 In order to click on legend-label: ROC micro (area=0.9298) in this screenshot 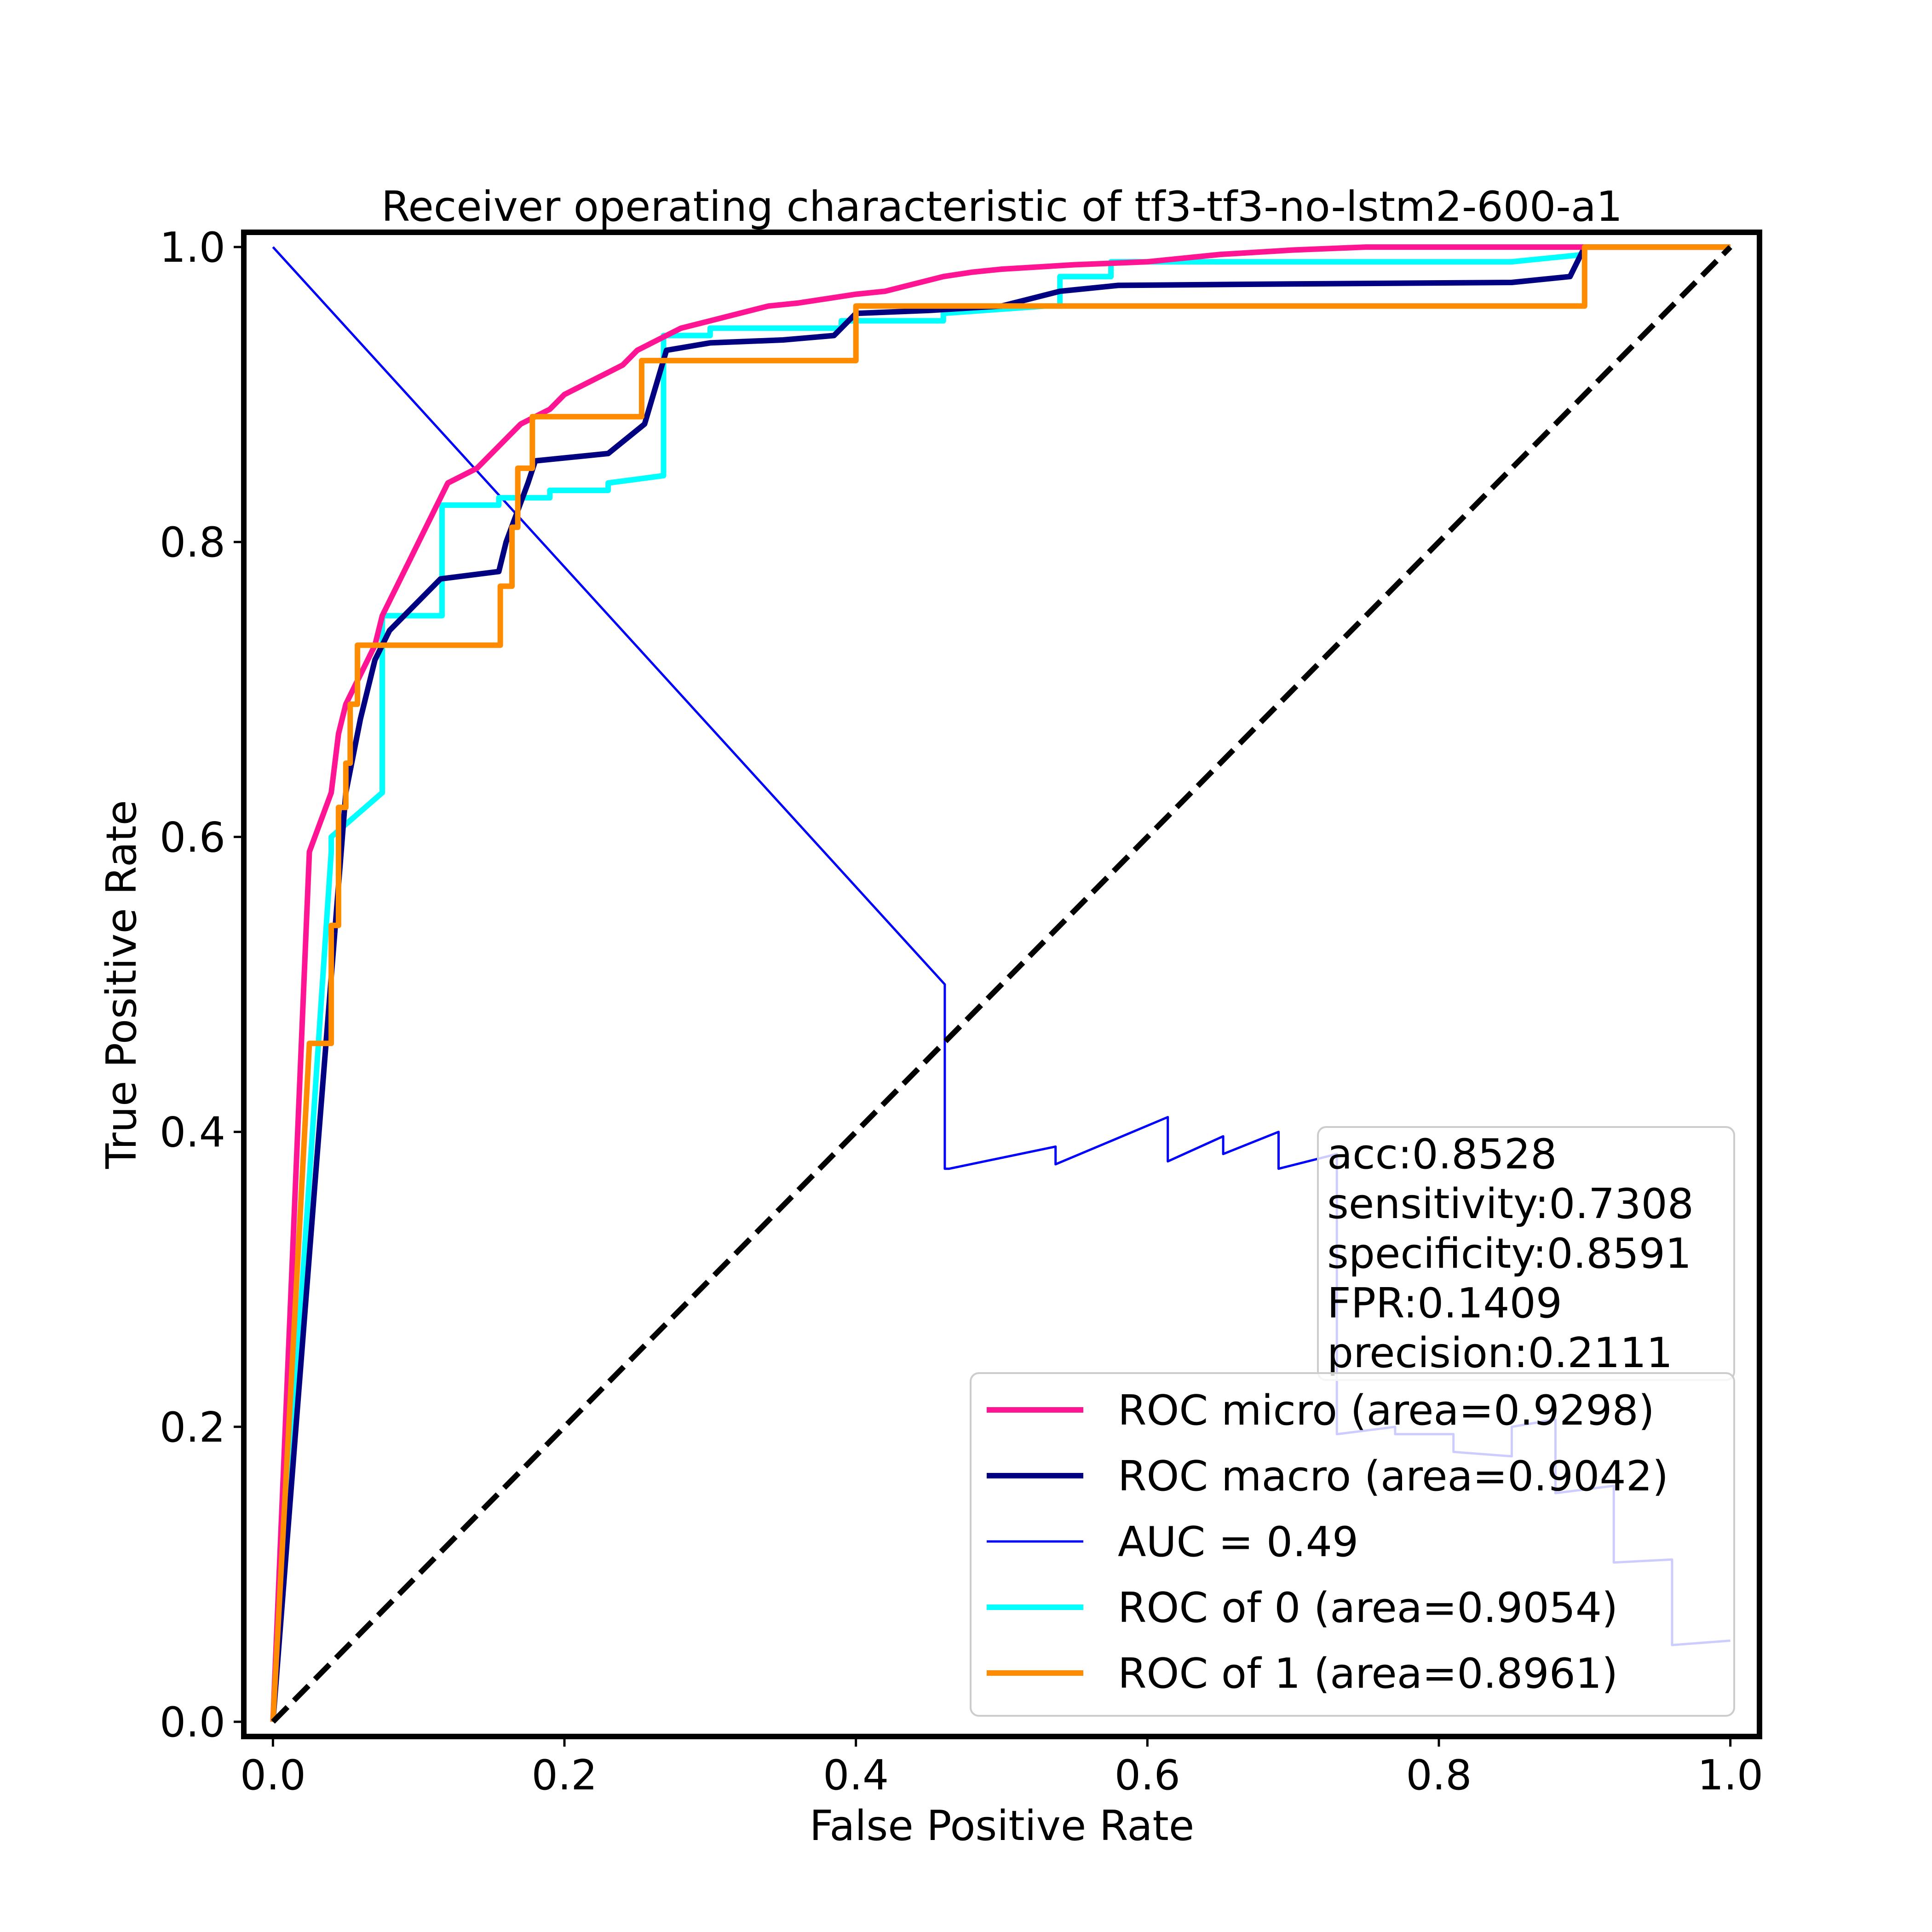, I will do `click(1386, 1410)`.